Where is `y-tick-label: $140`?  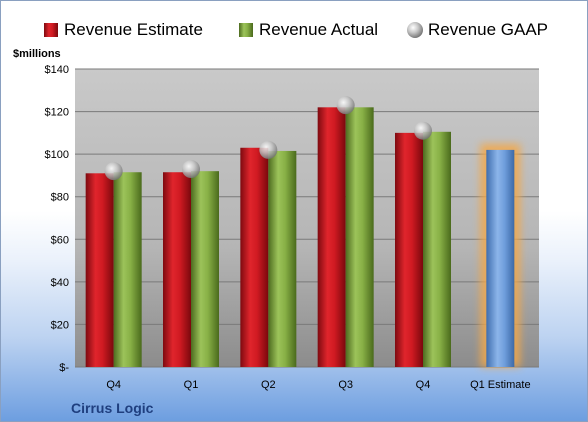 y-tick-label: $140 is located at coordinates (57, 70).